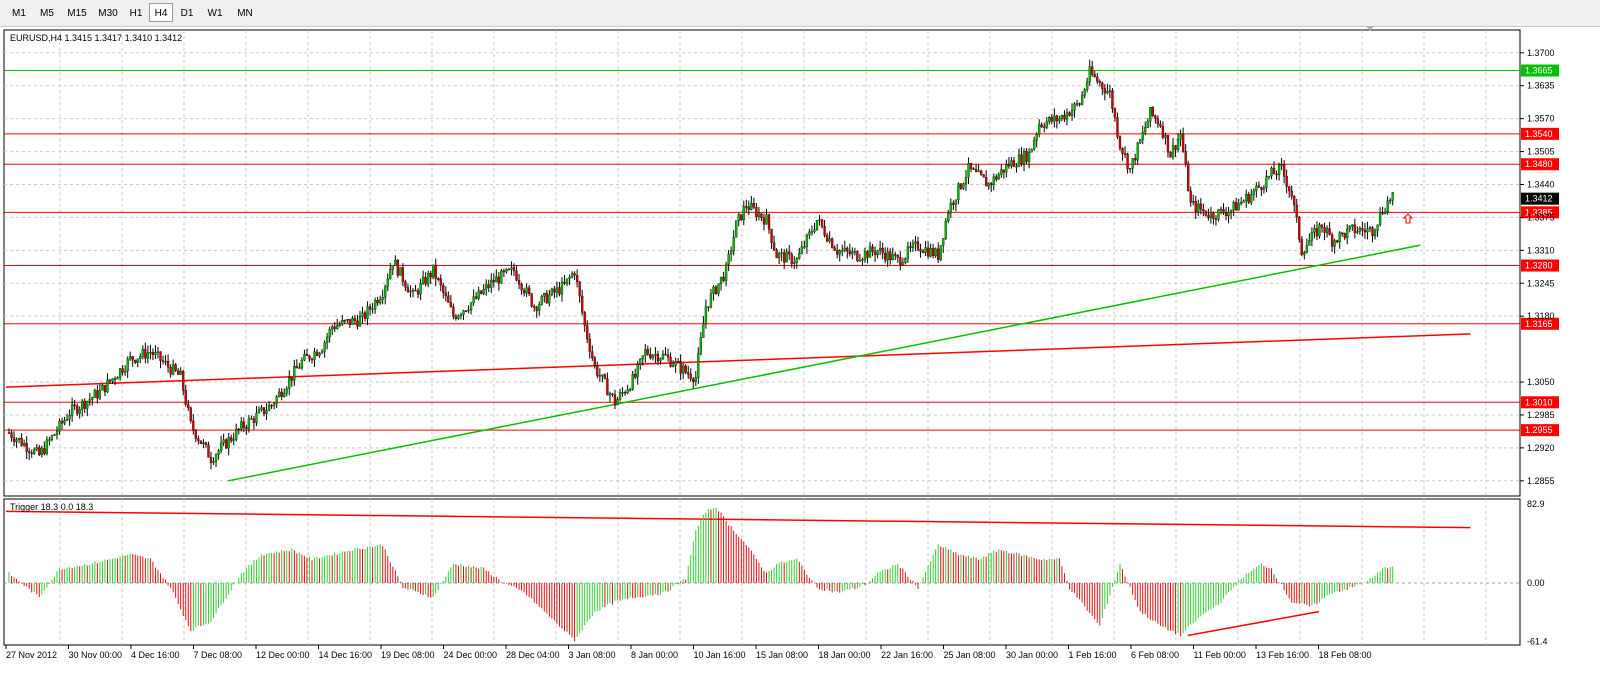 The height and width of the screenshot is (675, 1600). Describe the element at coordinates (245, 13) in the screenshot. I see `timeframe-button-mn: MN` at that location.